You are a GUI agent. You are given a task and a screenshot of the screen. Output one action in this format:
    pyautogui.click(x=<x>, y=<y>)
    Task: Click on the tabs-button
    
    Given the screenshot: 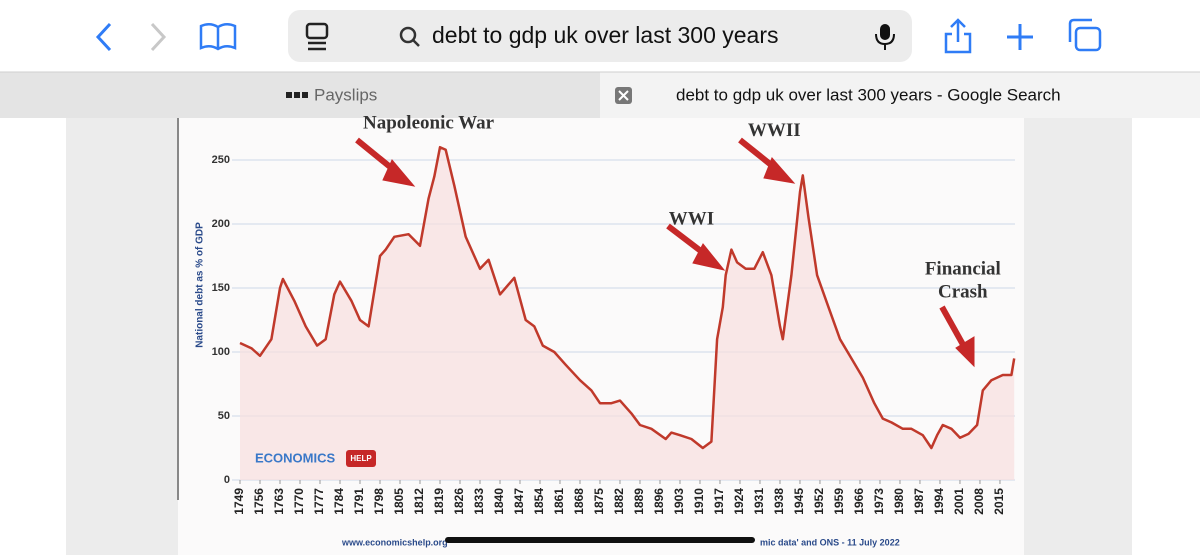 What is the action you would take?
    pyautogui.click(x=1085, y=35)
    